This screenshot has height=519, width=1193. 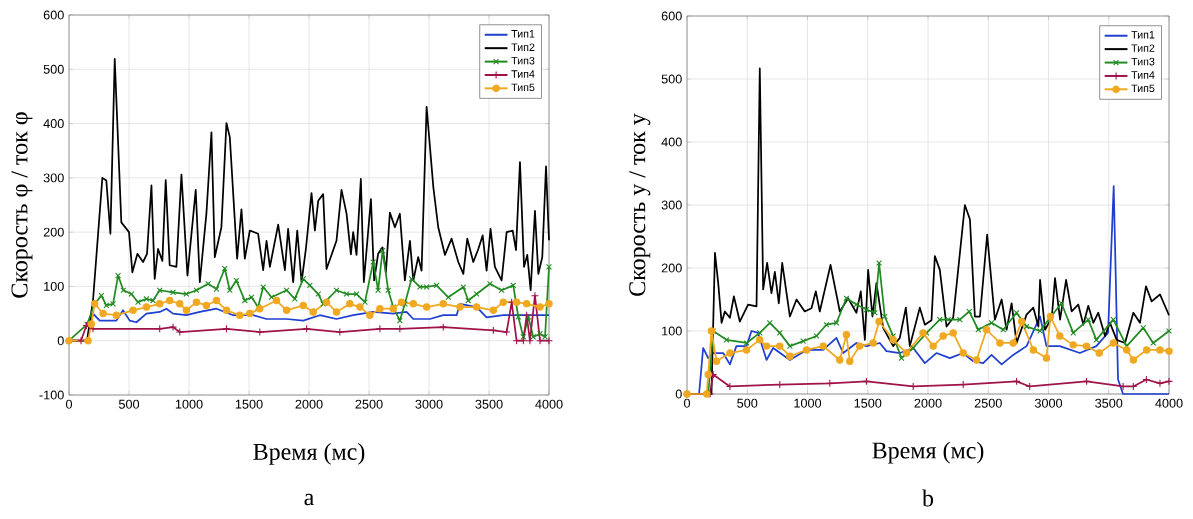 What do you see at coordinates (22, 205) in the screenshot?
I see `y-axis-title: Скорость φ / ток φ` at bounding box center [22, 205].